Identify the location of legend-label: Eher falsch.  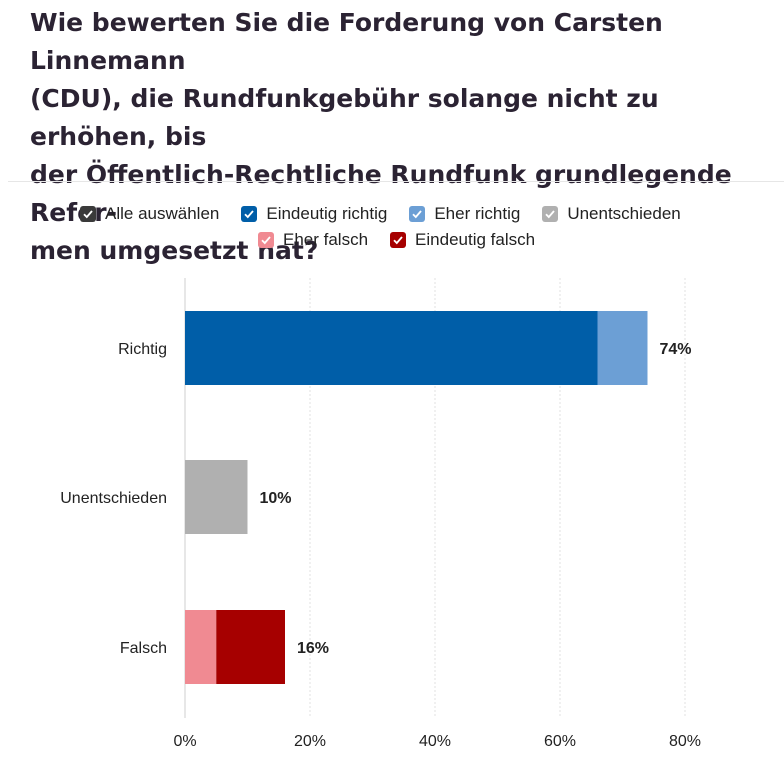
(326, 239).